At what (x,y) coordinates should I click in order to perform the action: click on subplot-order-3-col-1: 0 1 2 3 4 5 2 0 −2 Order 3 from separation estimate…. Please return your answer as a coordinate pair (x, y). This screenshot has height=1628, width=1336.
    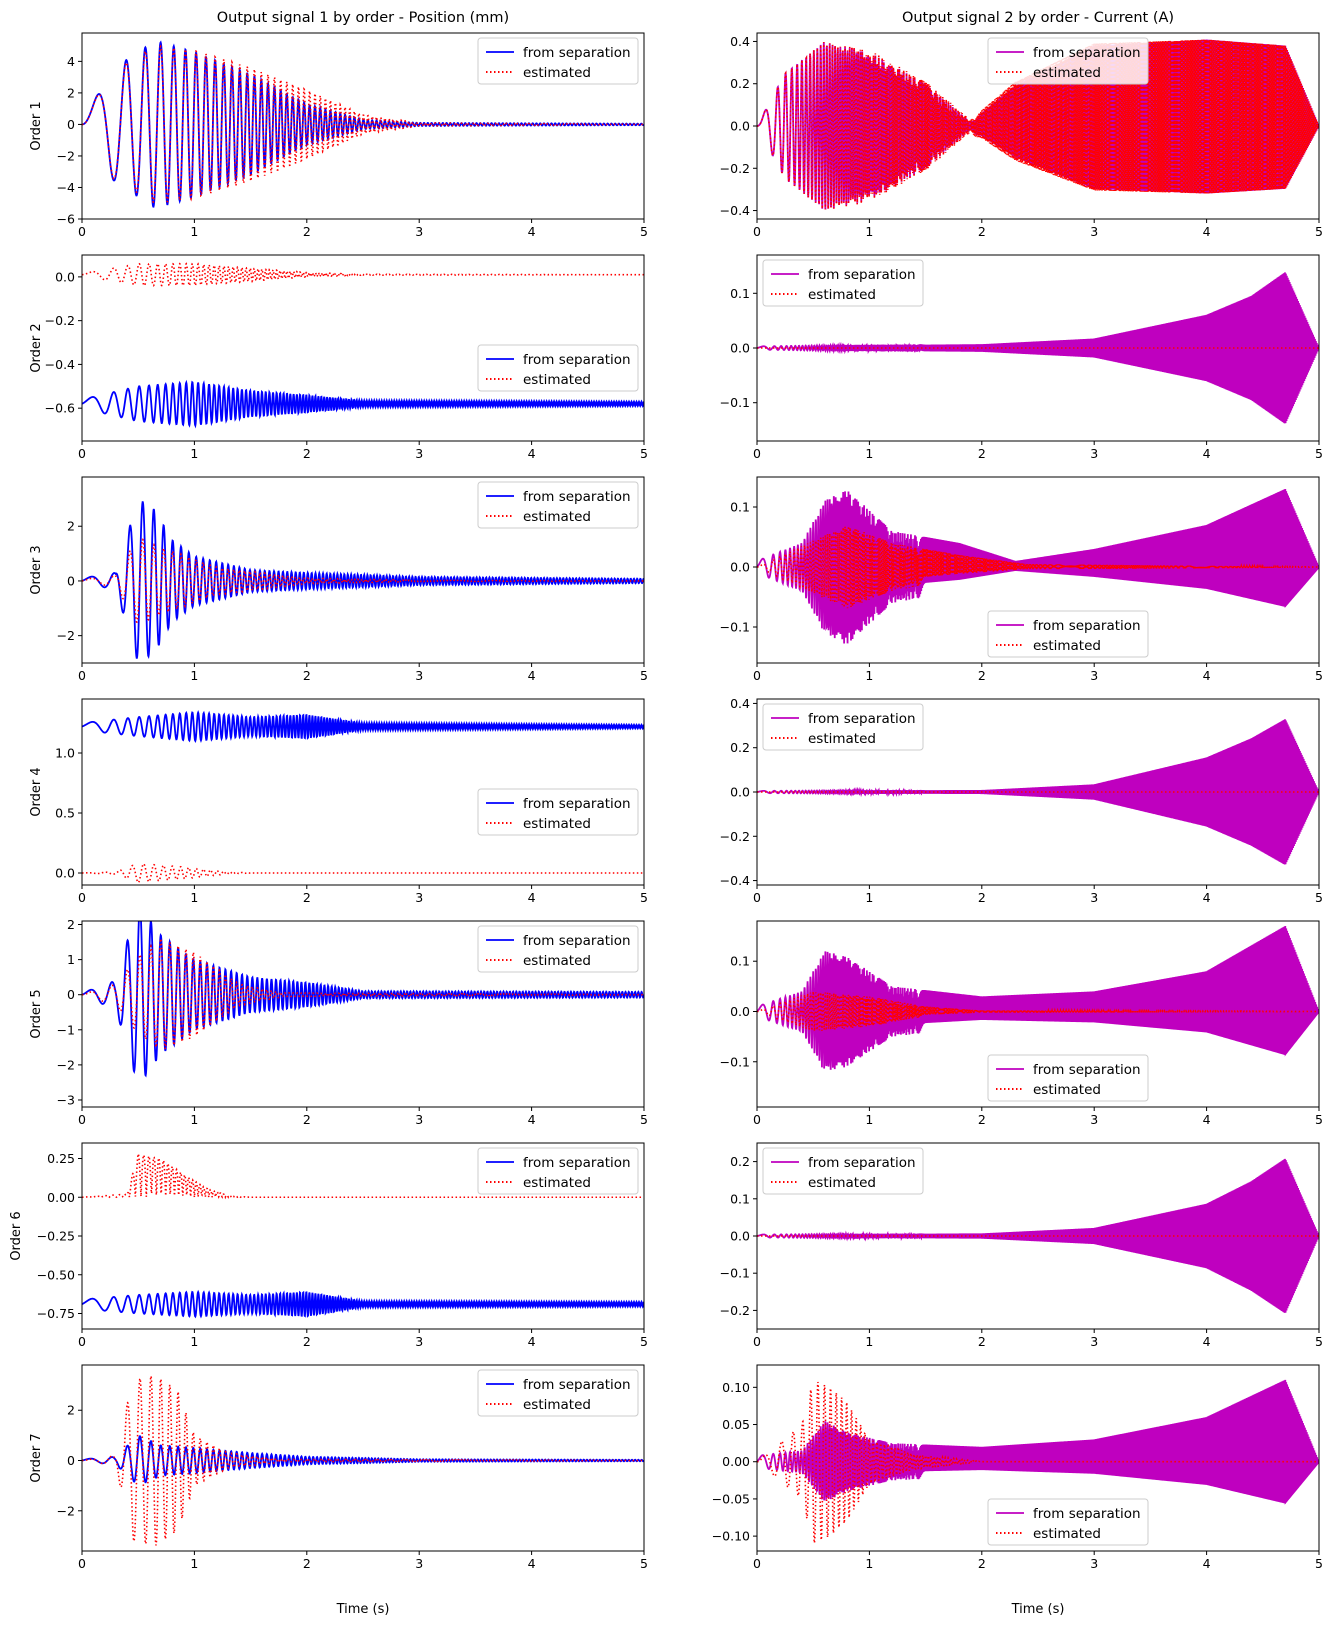
    Looking at the image, I should click on (338, 579).